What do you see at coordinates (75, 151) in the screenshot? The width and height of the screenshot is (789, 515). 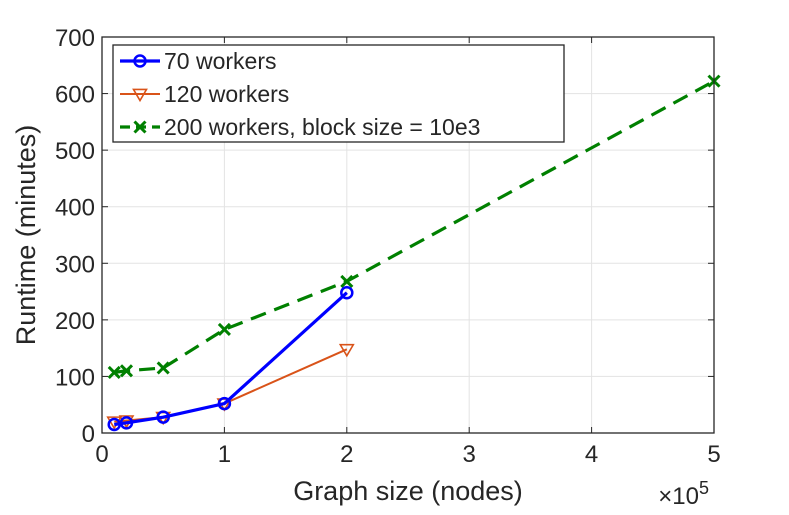 I see `y-tick-label: 500` at bounding box center [75, 151].